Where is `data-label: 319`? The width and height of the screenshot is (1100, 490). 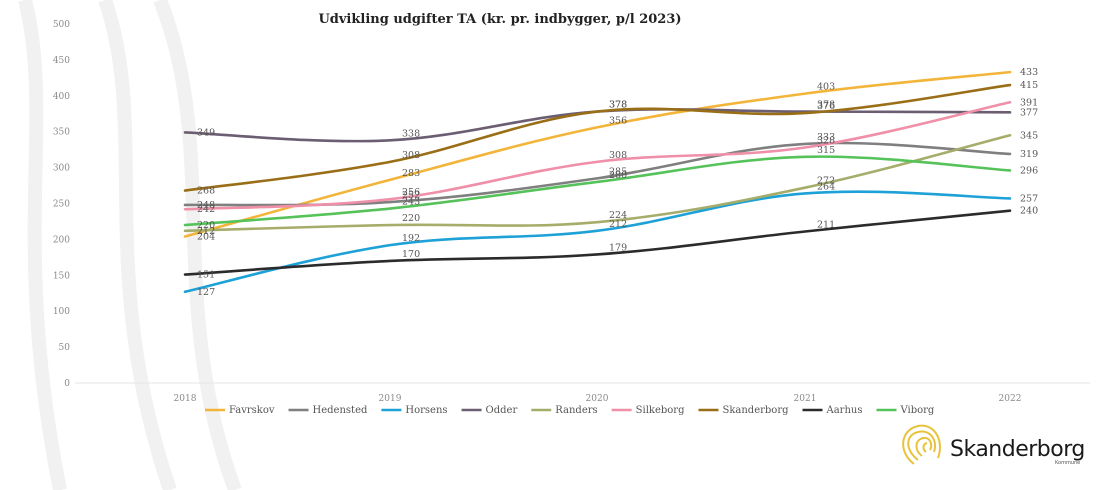
data-label: 319 is located at coordinates (1029, 154).